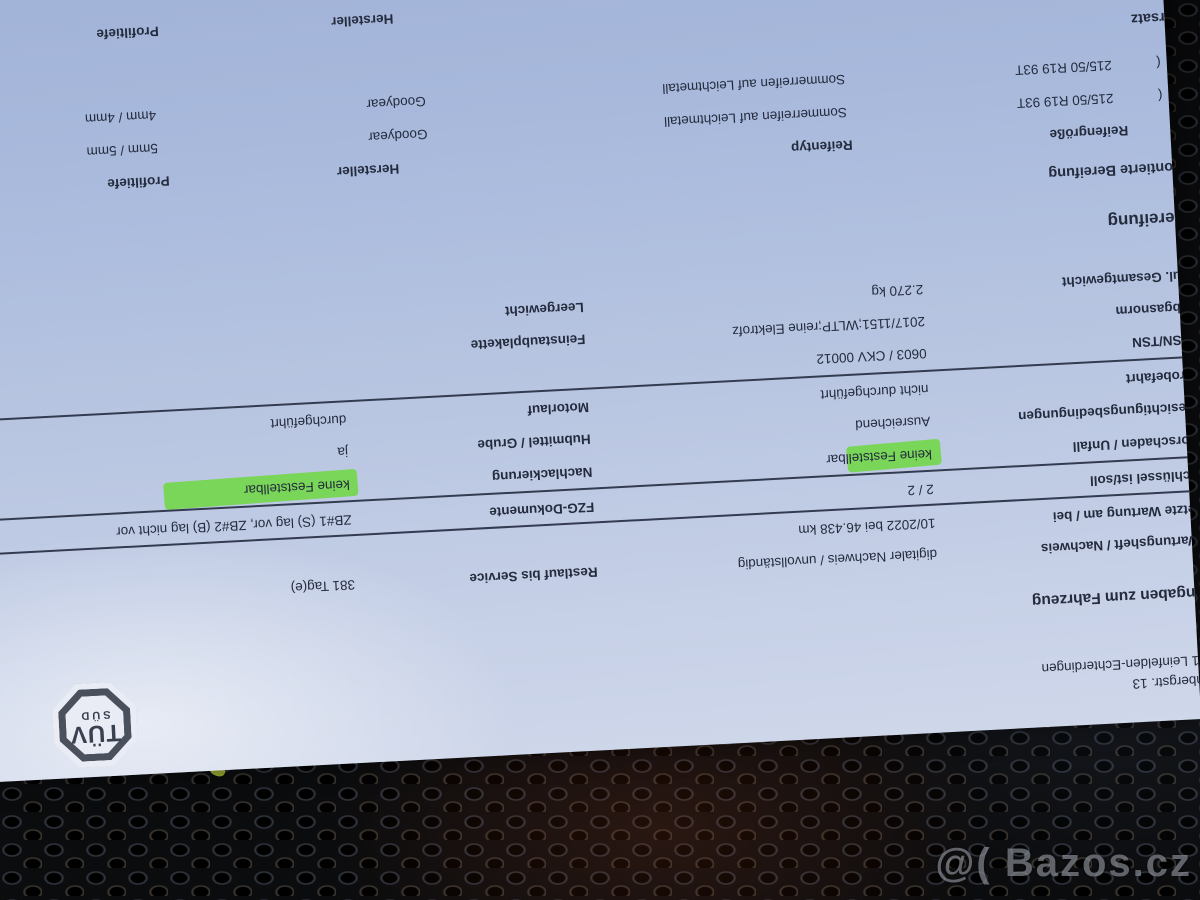 The height and width of the screenshot is (900, 1200). I want to click on row-label: letzte Wartung am / bei, so click(1126, 513).